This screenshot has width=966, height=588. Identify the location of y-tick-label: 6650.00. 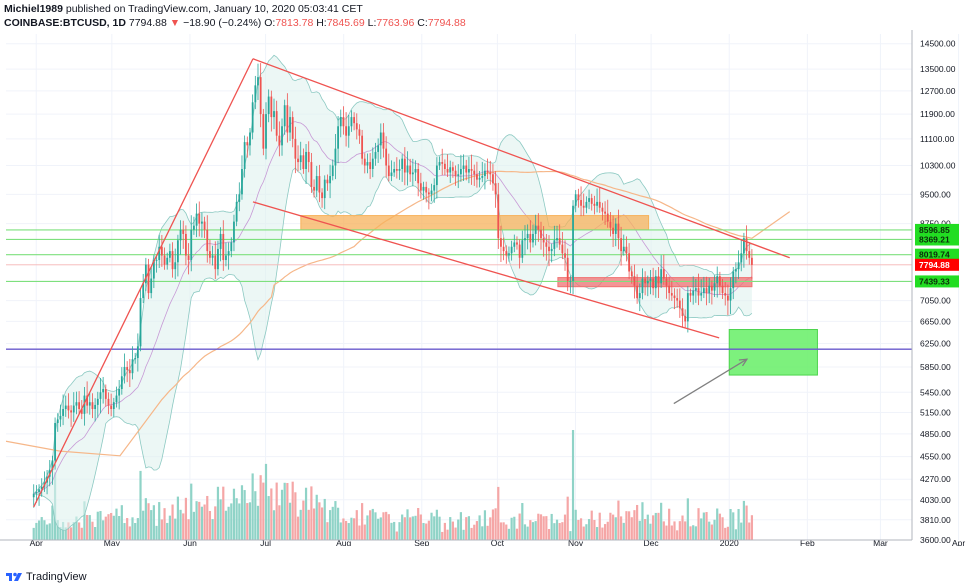
(935, 321).